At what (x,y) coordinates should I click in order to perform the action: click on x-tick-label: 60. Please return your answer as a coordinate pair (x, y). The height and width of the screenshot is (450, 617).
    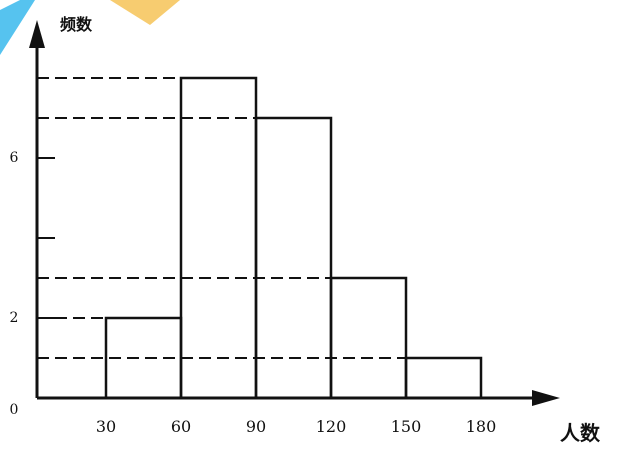
    Looking at the image, I should click on (181, 426).